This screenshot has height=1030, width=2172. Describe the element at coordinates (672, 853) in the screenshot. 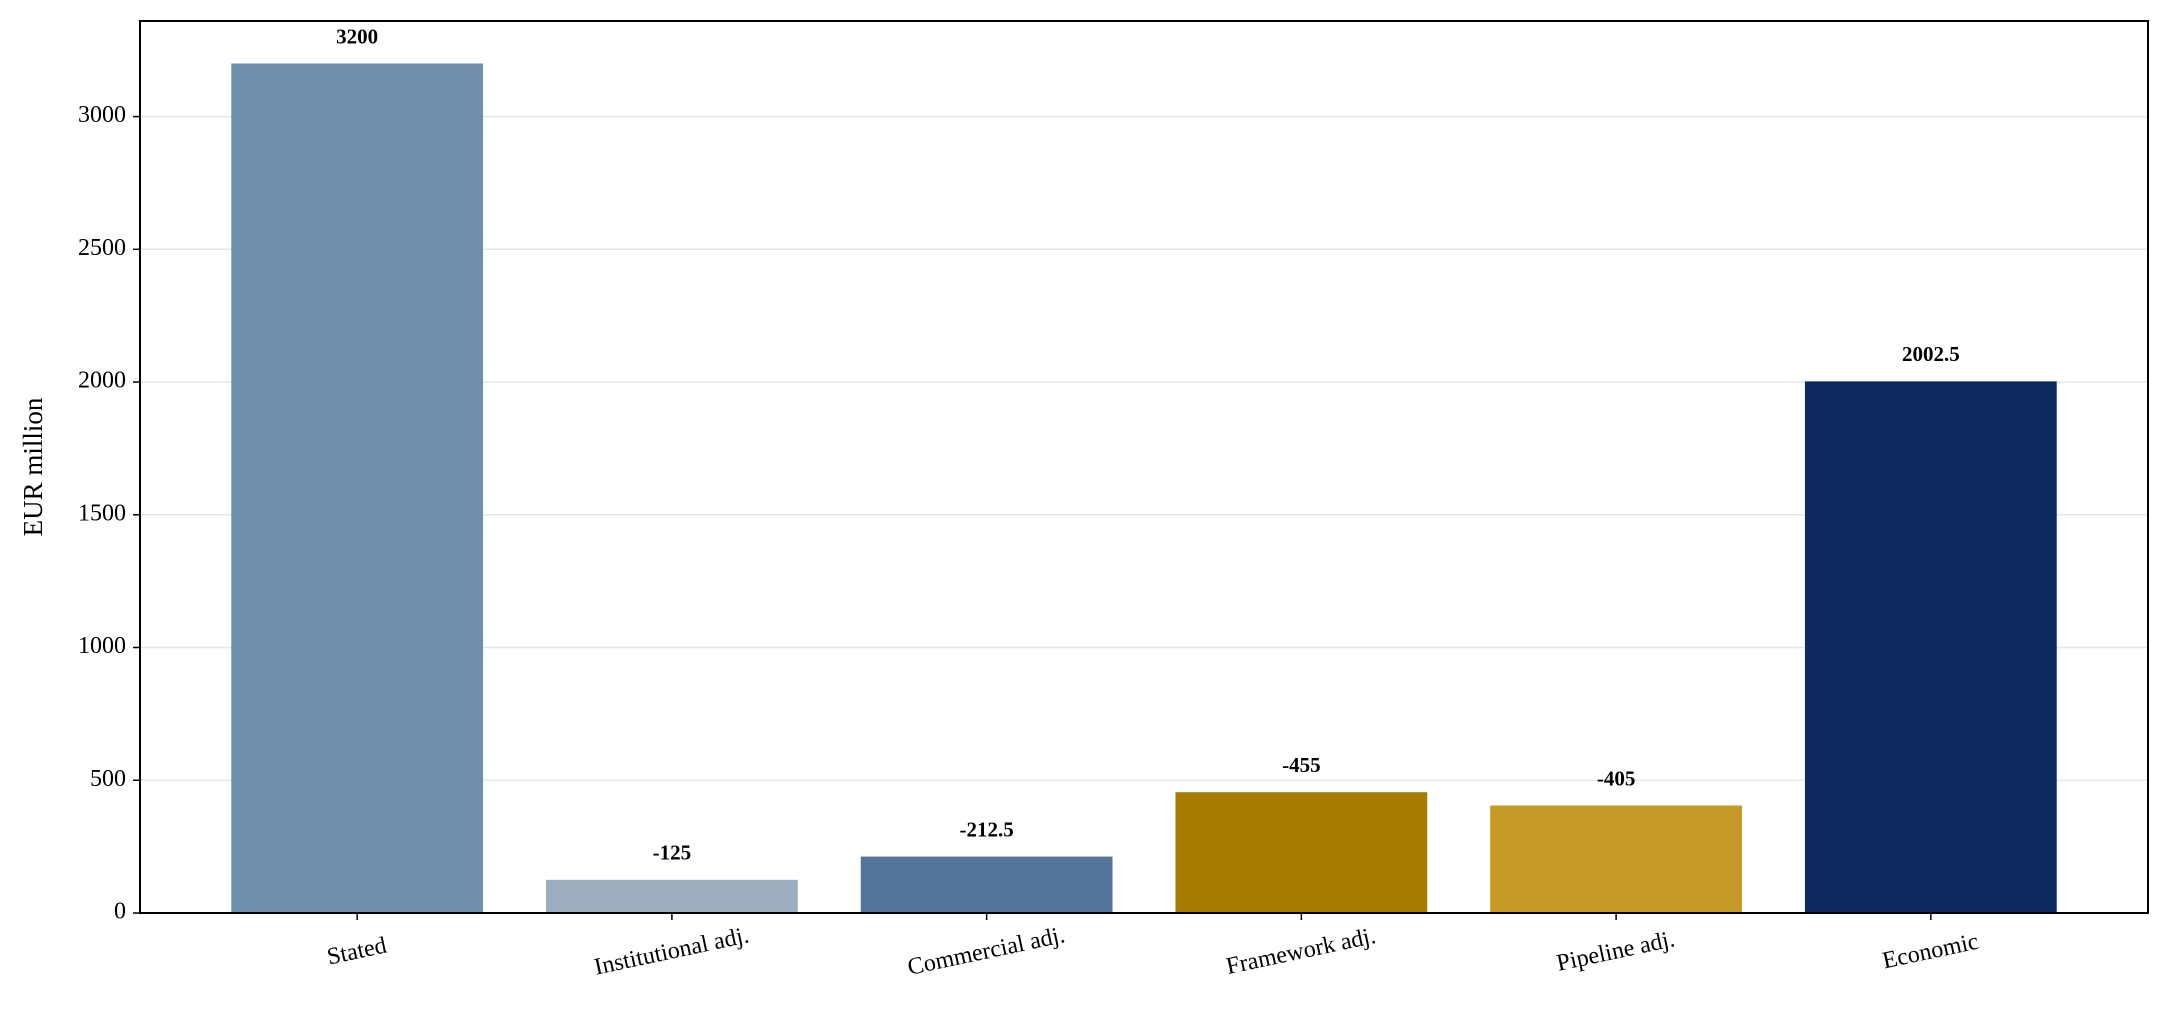

I see `value-label: -125` at that location.